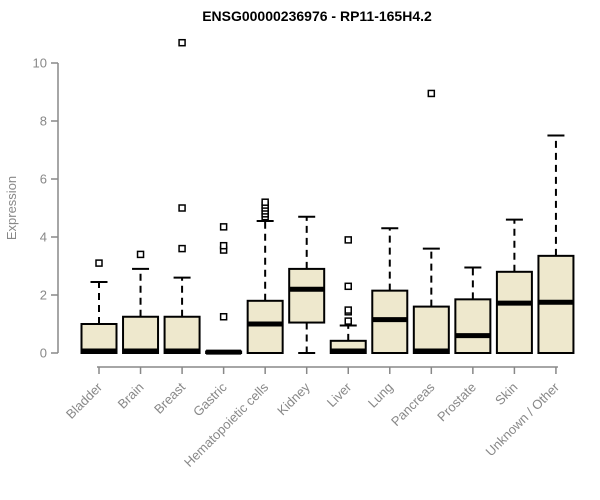  I want to click on boxplot-pancreas, so click(431, 222).